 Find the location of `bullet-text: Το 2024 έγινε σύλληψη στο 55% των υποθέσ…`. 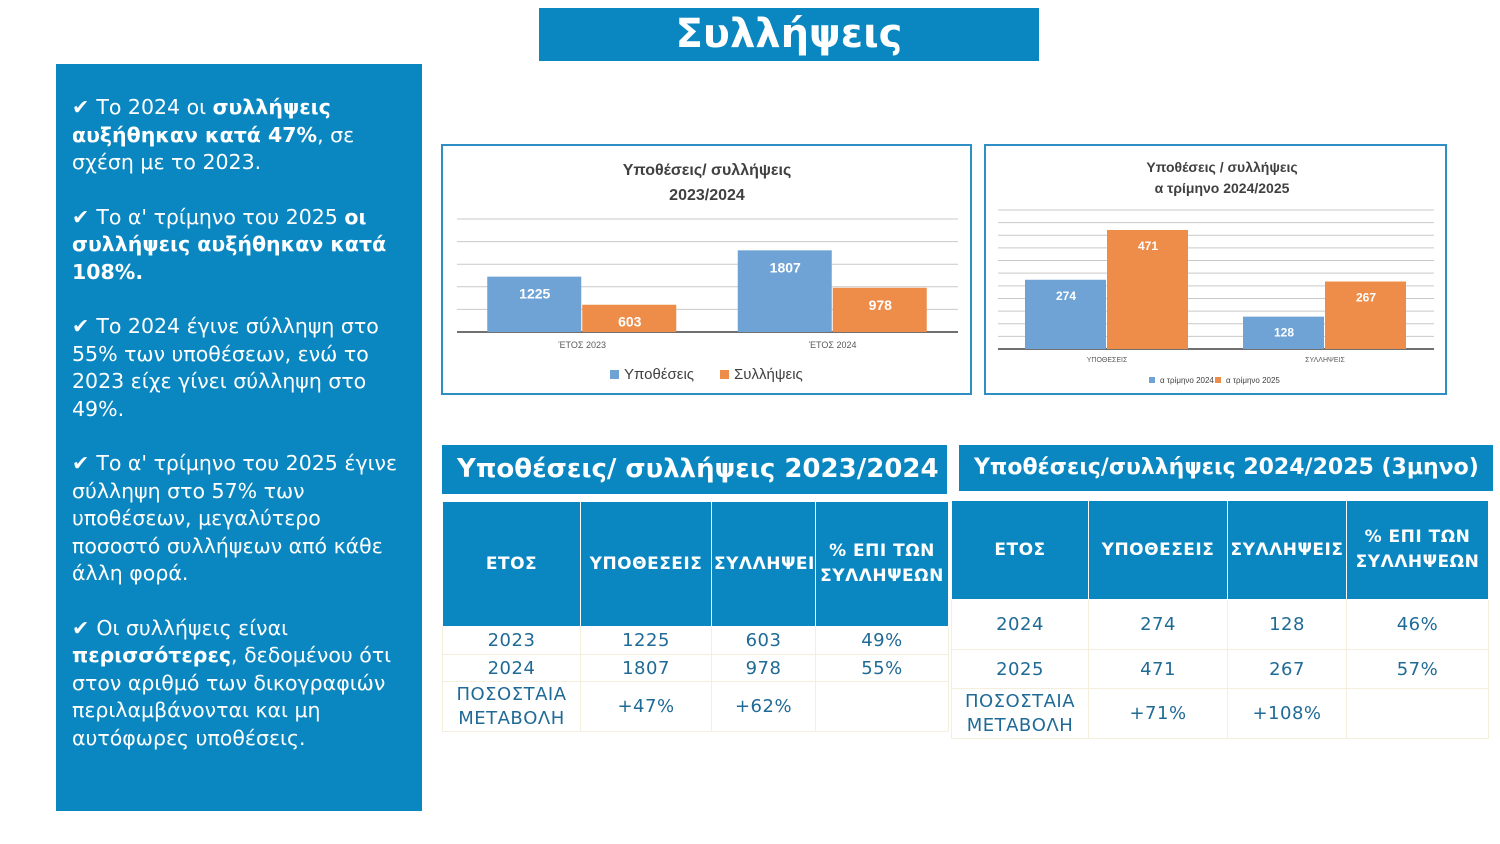

bullet-text: Το 2024 έγινε σύλληψη στο 55% των υποθέσ… is located at coordinates (225, 367).